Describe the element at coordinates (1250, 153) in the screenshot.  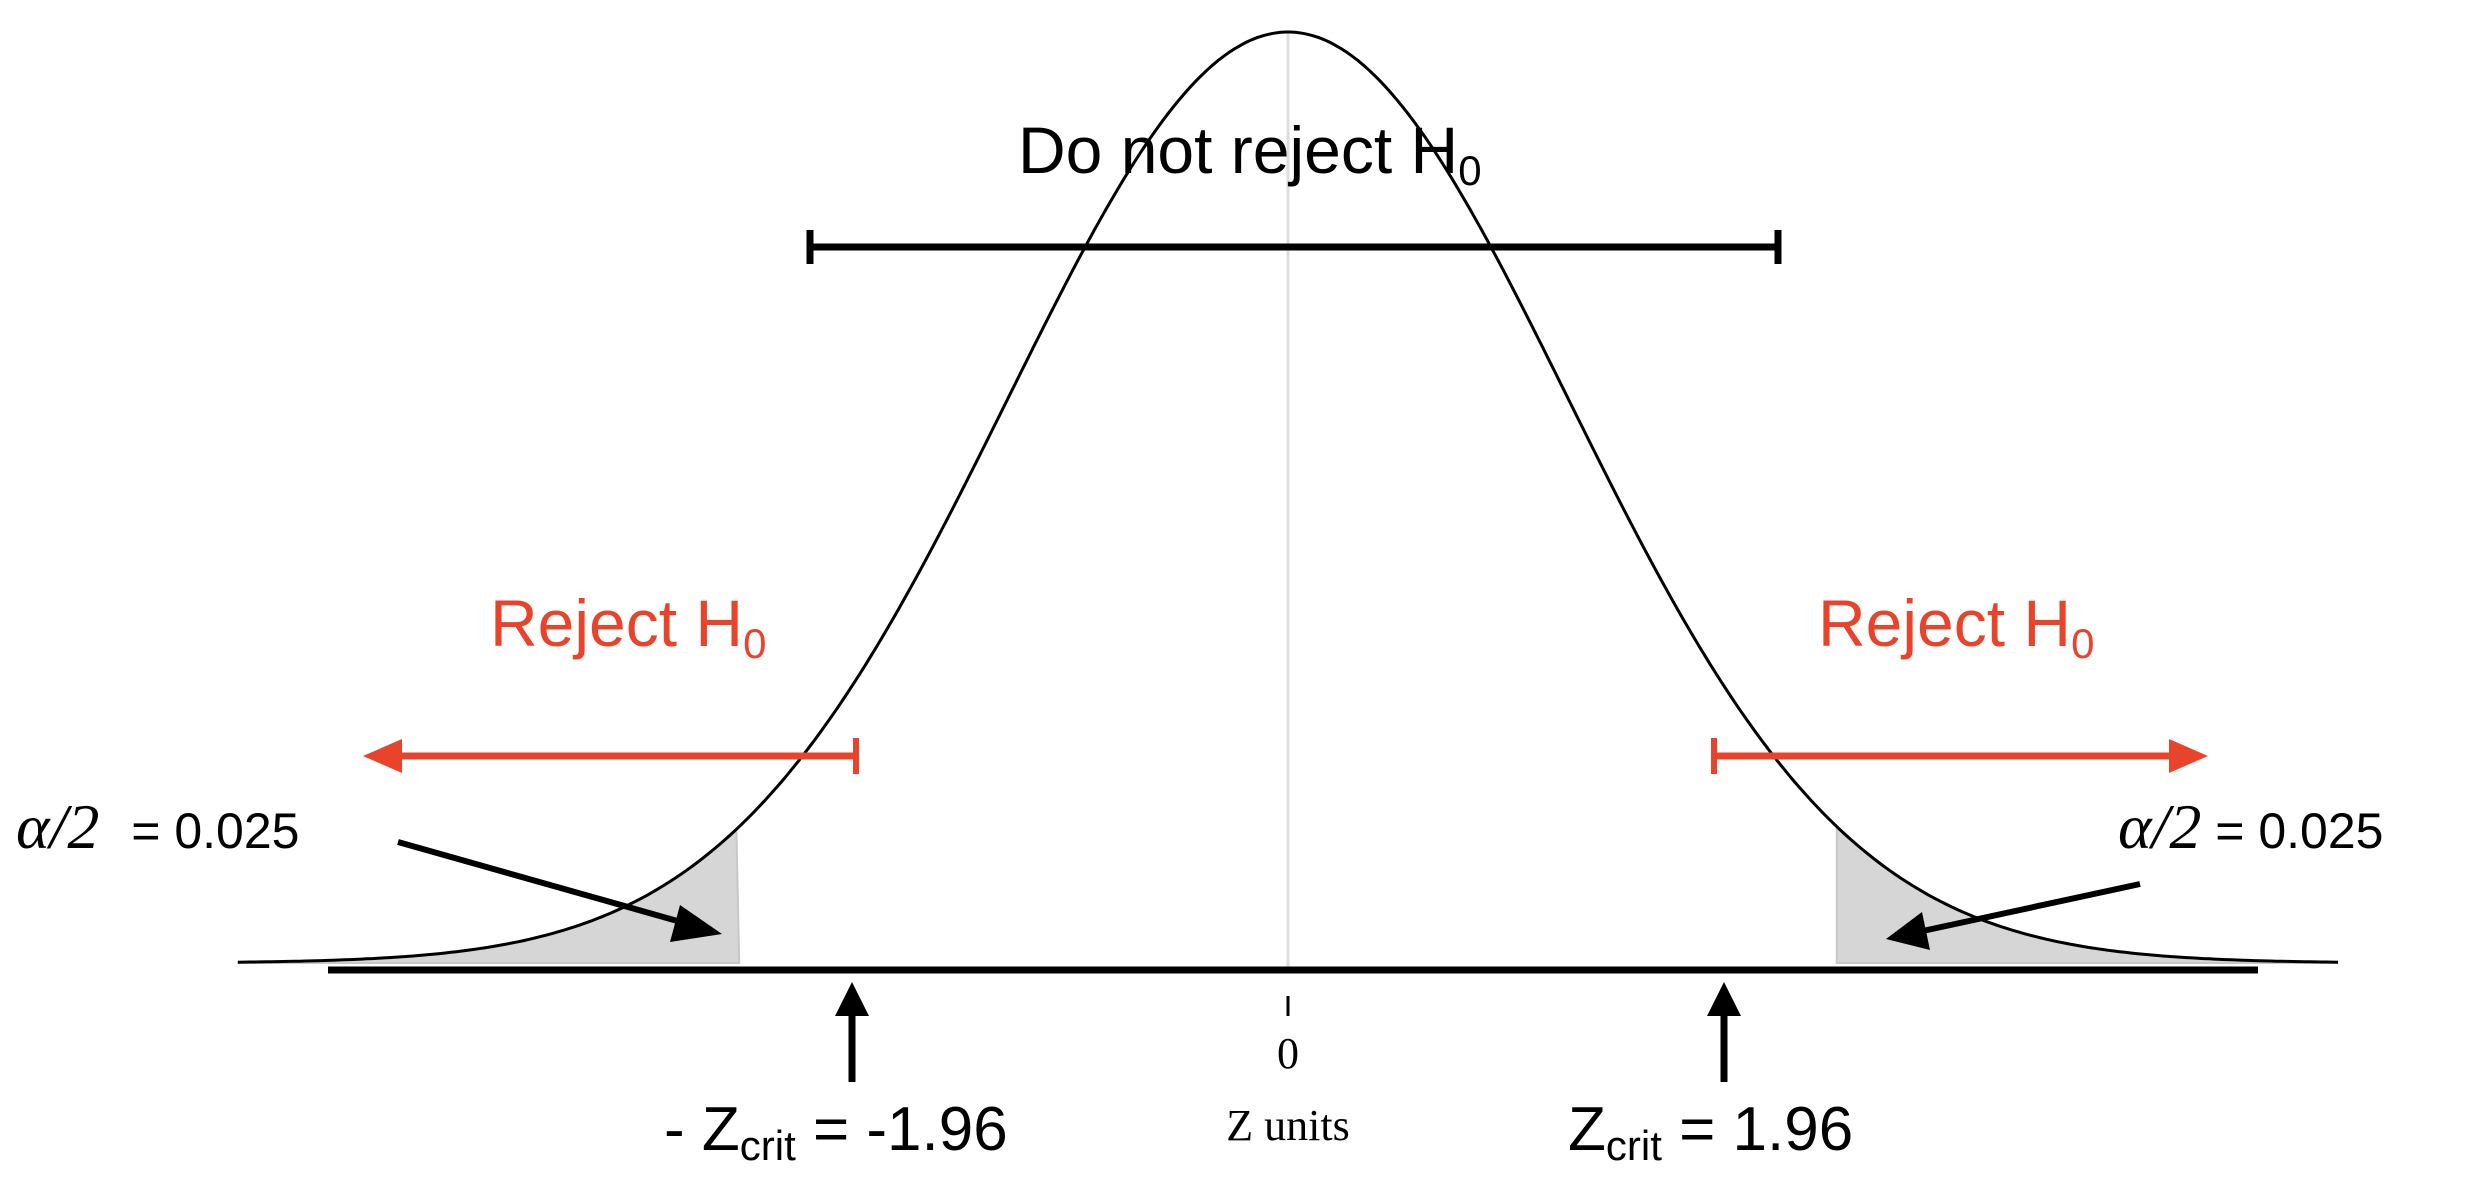
I see `do-not-reject-label: Do not reject H0` at that location.